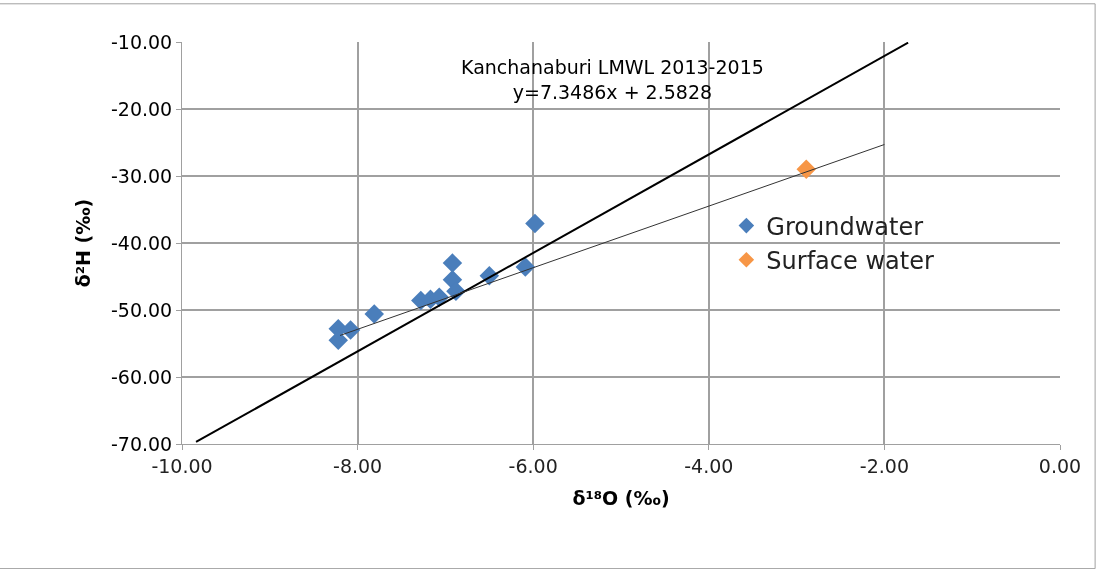  I want to click on y-tick-label: -10.00, so click(141, 41).